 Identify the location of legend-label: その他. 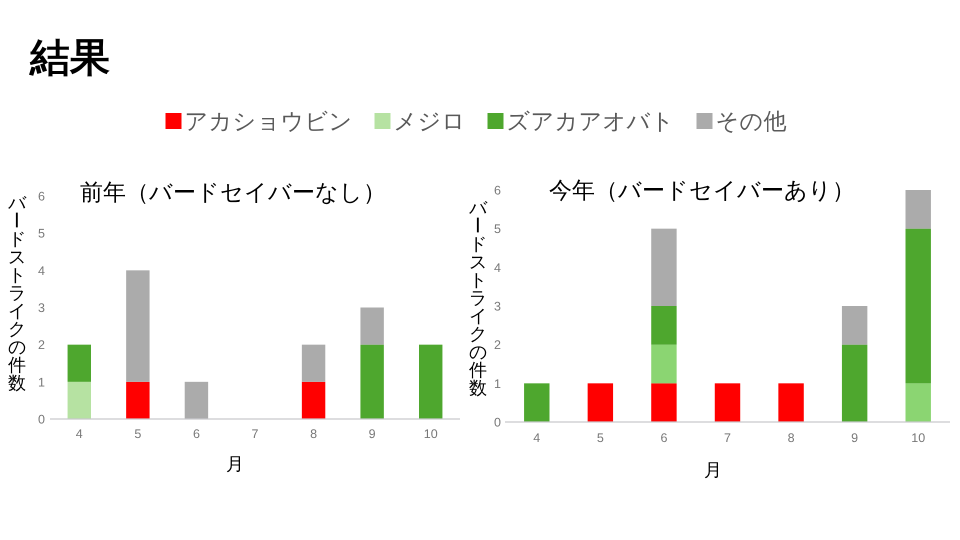
(751, 121).